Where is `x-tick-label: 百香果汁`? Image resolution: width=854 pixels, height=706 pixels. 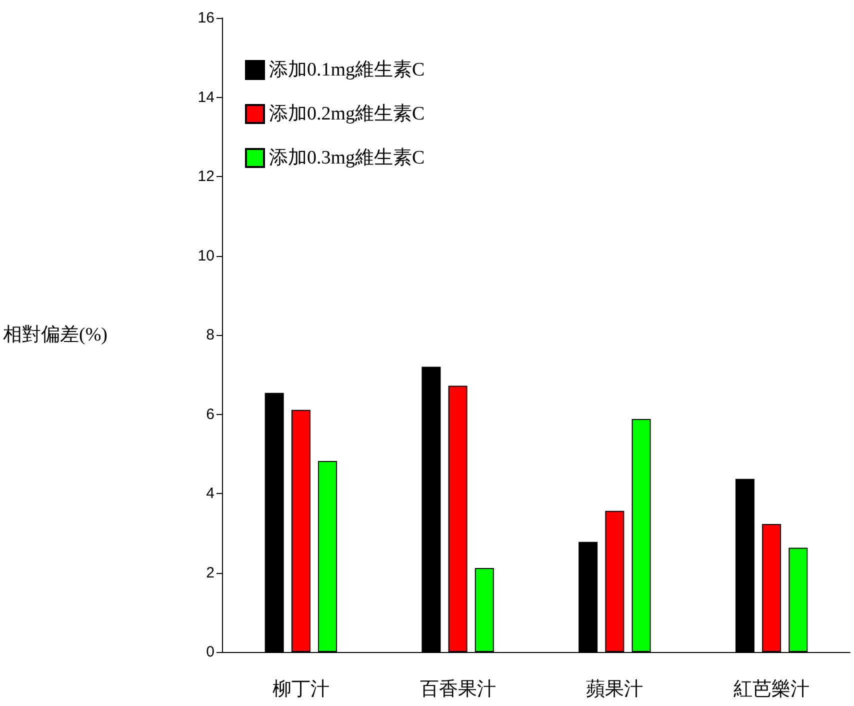 x-tick-label: 百香果汁 is located at coordinates (458, 689).